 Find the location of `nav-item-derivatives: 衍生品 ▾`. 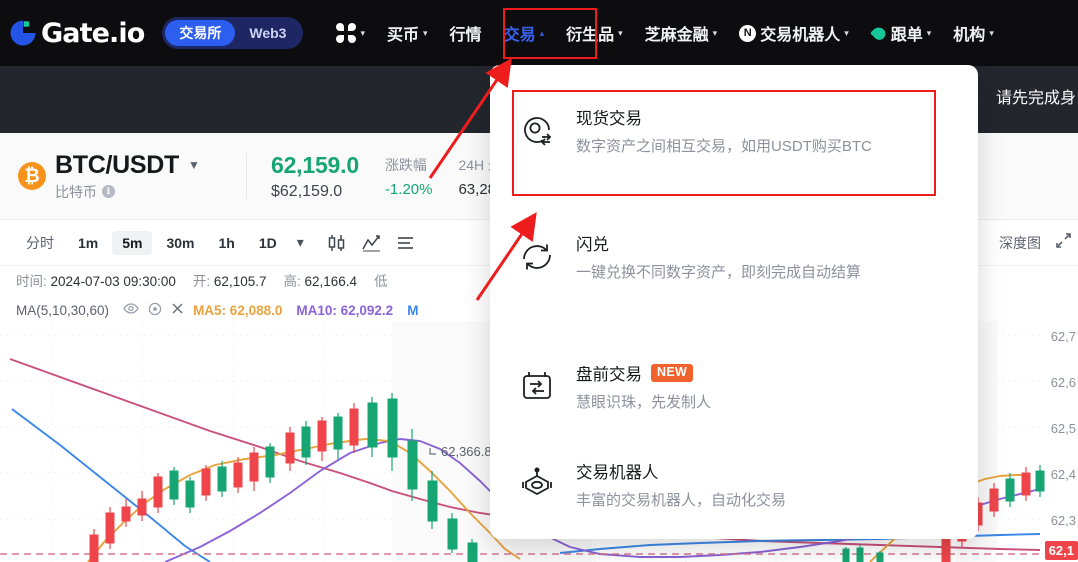

nav-item-derivatives: 衍生品 ▾ is located at coordinates (594, 33).